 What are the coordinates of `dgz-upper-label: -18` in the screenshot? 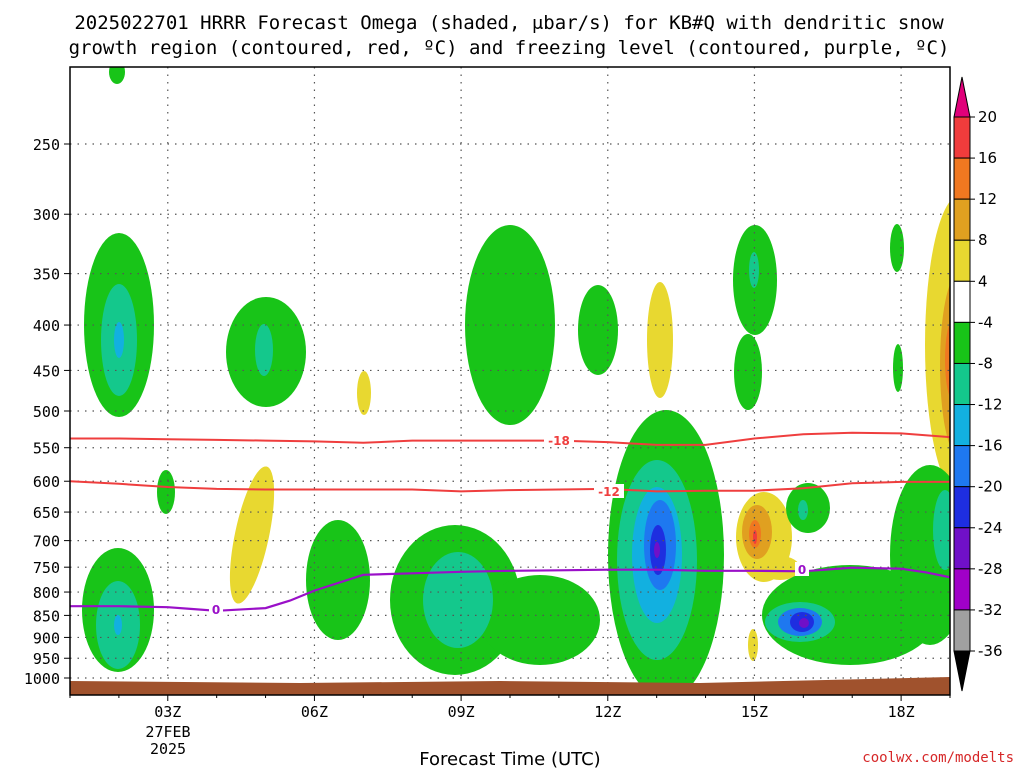 It's located at (559, 441).